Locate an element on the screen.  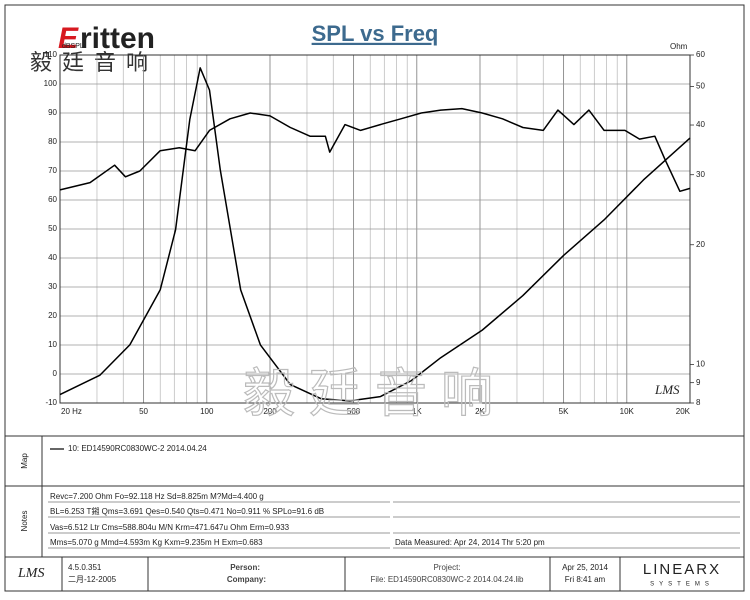
y-tick-label: 10 is located at coordinates (52, 344).